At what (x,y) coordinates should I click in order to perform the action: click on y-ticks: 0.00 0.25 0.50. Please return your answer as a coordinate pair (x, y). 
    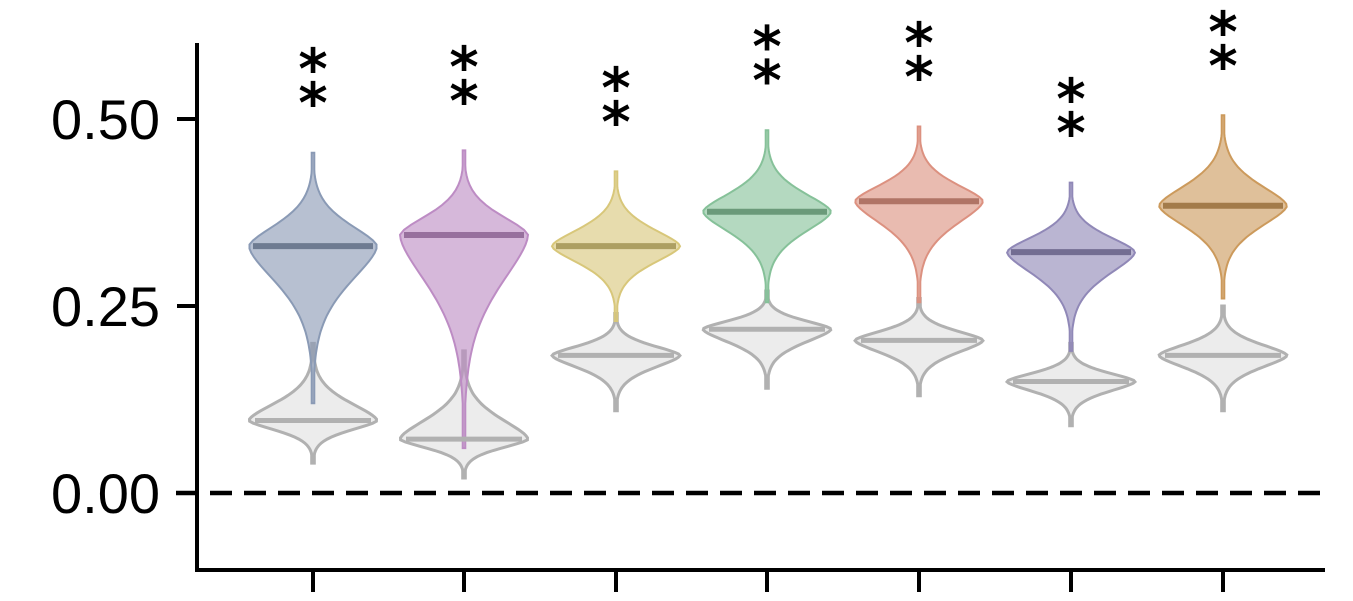
    Looking at the image, I should click on (124, 306).